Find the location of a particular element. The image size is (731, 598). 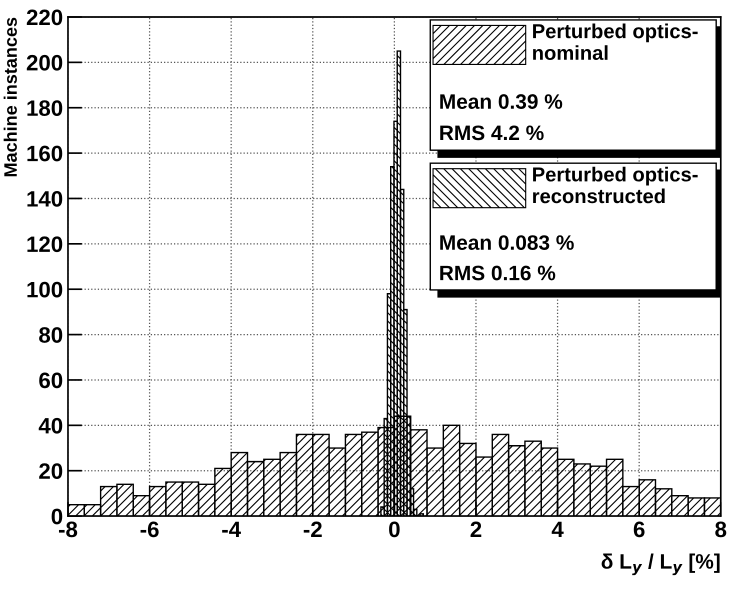

legend-label: Perturbed optics- nominal is located at coordinates (615, 42).